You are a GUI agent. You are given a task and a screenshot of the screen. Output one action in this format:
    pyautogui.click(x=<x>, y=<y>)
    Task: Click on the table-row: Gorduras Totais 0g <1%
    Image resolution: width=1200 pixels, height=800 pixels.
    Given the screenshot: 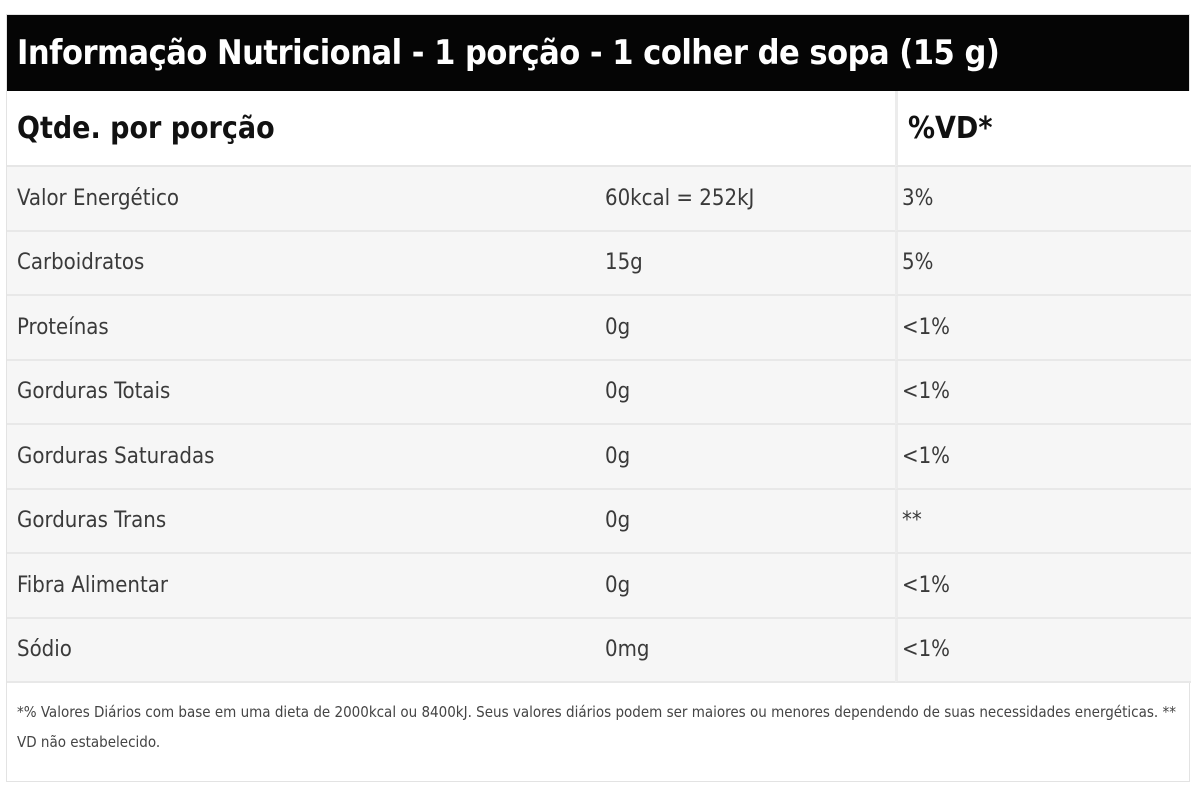 What is the action you would take?
    pyautogui.click(x=599, y=392)
    